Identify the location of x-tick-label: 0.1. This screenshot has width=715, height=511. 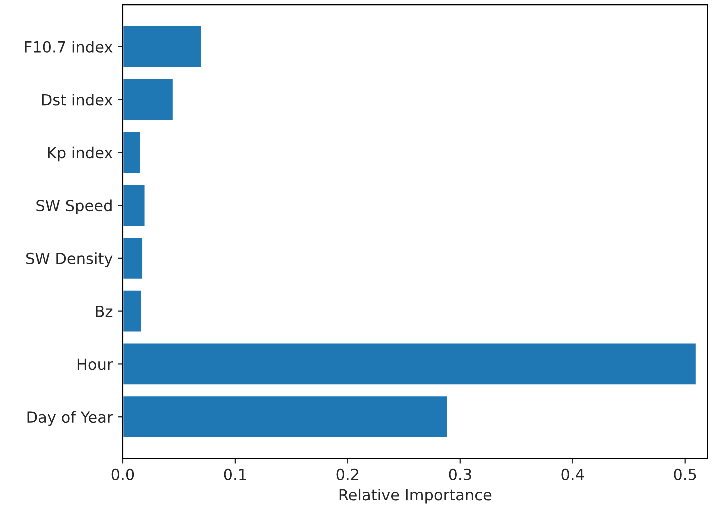
(235, 474).